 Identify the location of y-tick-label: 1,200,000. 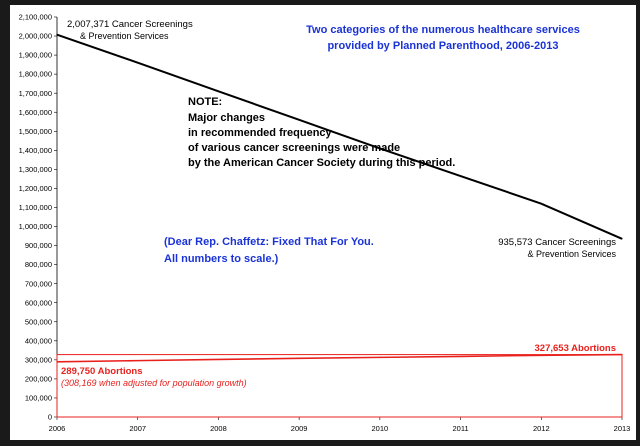
(35, 188).